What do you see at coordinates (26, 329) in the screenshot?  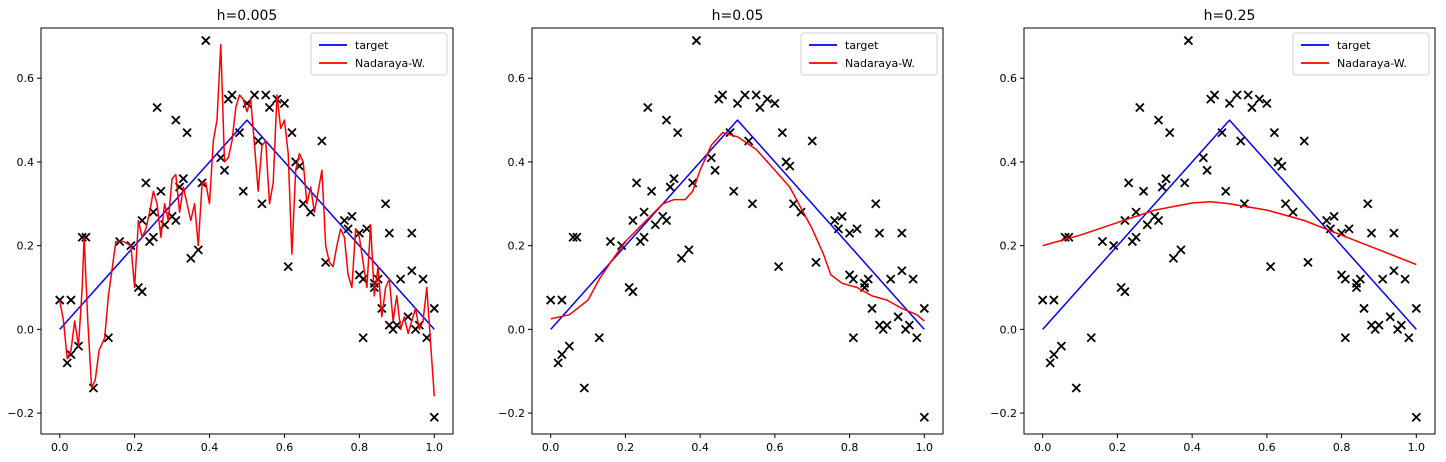 I see `y-tick-label: 0.0` at bounding box center [26, 329].